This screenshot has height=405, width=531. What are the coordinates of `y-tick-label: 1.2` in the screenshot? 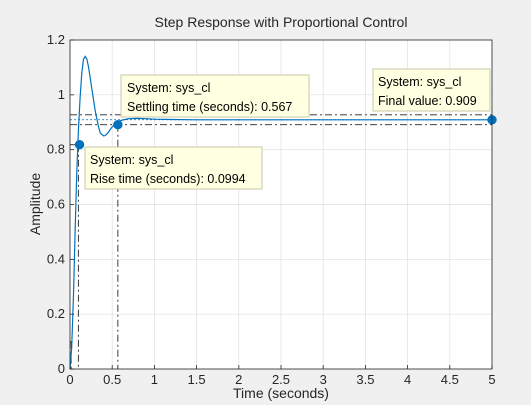 It's located at (56, 39).